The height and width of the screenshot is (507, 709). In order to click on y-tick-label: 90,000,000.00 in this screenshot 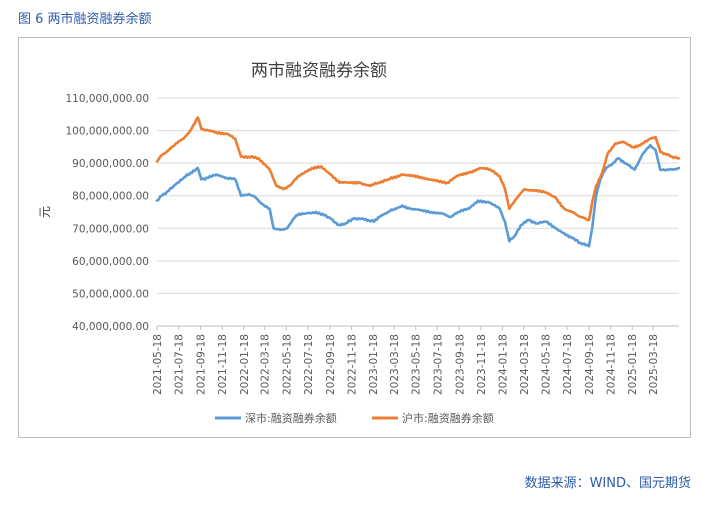, I will do `click(110, 164)`.